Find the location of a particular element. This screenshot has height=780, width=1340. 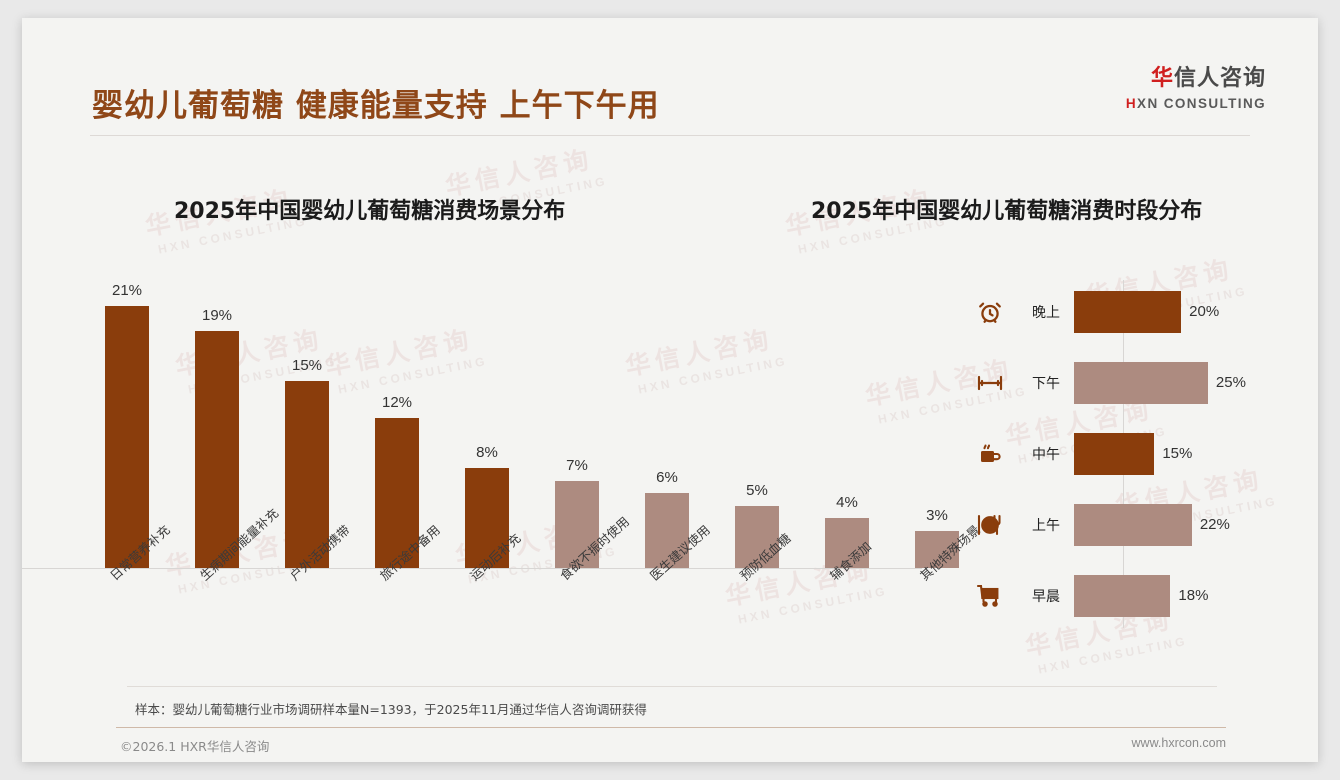

bar-value-label: 19% is located at coordinates (217, 315).